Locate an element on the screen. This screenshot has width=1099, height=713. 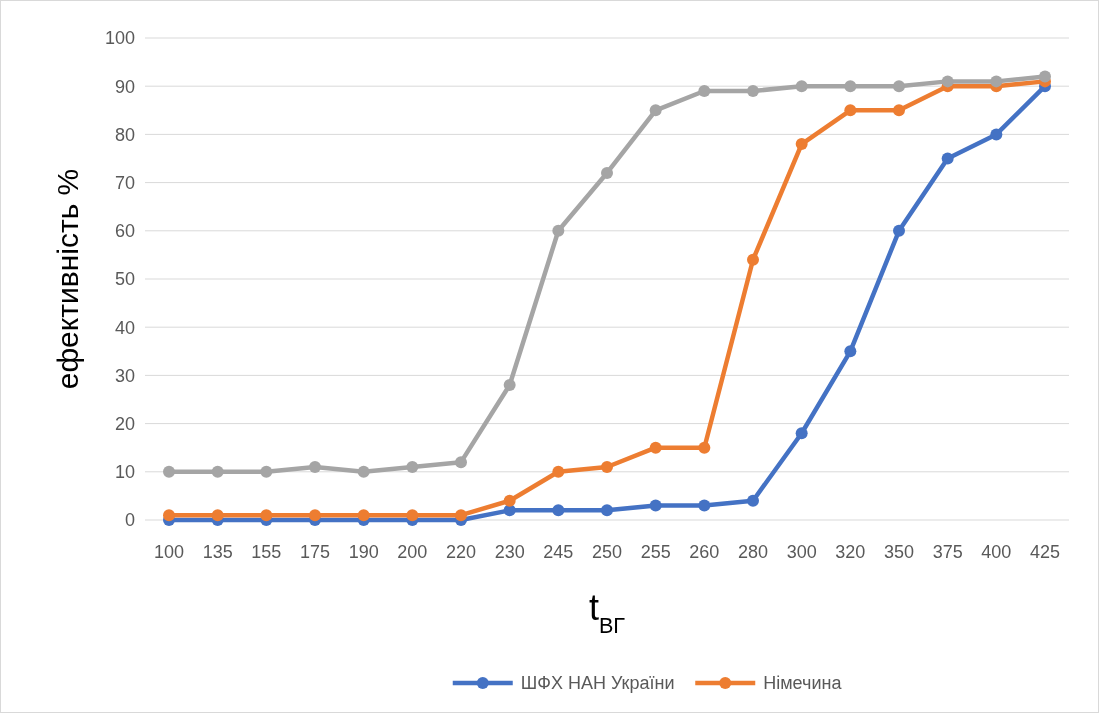
x-tick-label: 175 is located at coordinates (315, 552).